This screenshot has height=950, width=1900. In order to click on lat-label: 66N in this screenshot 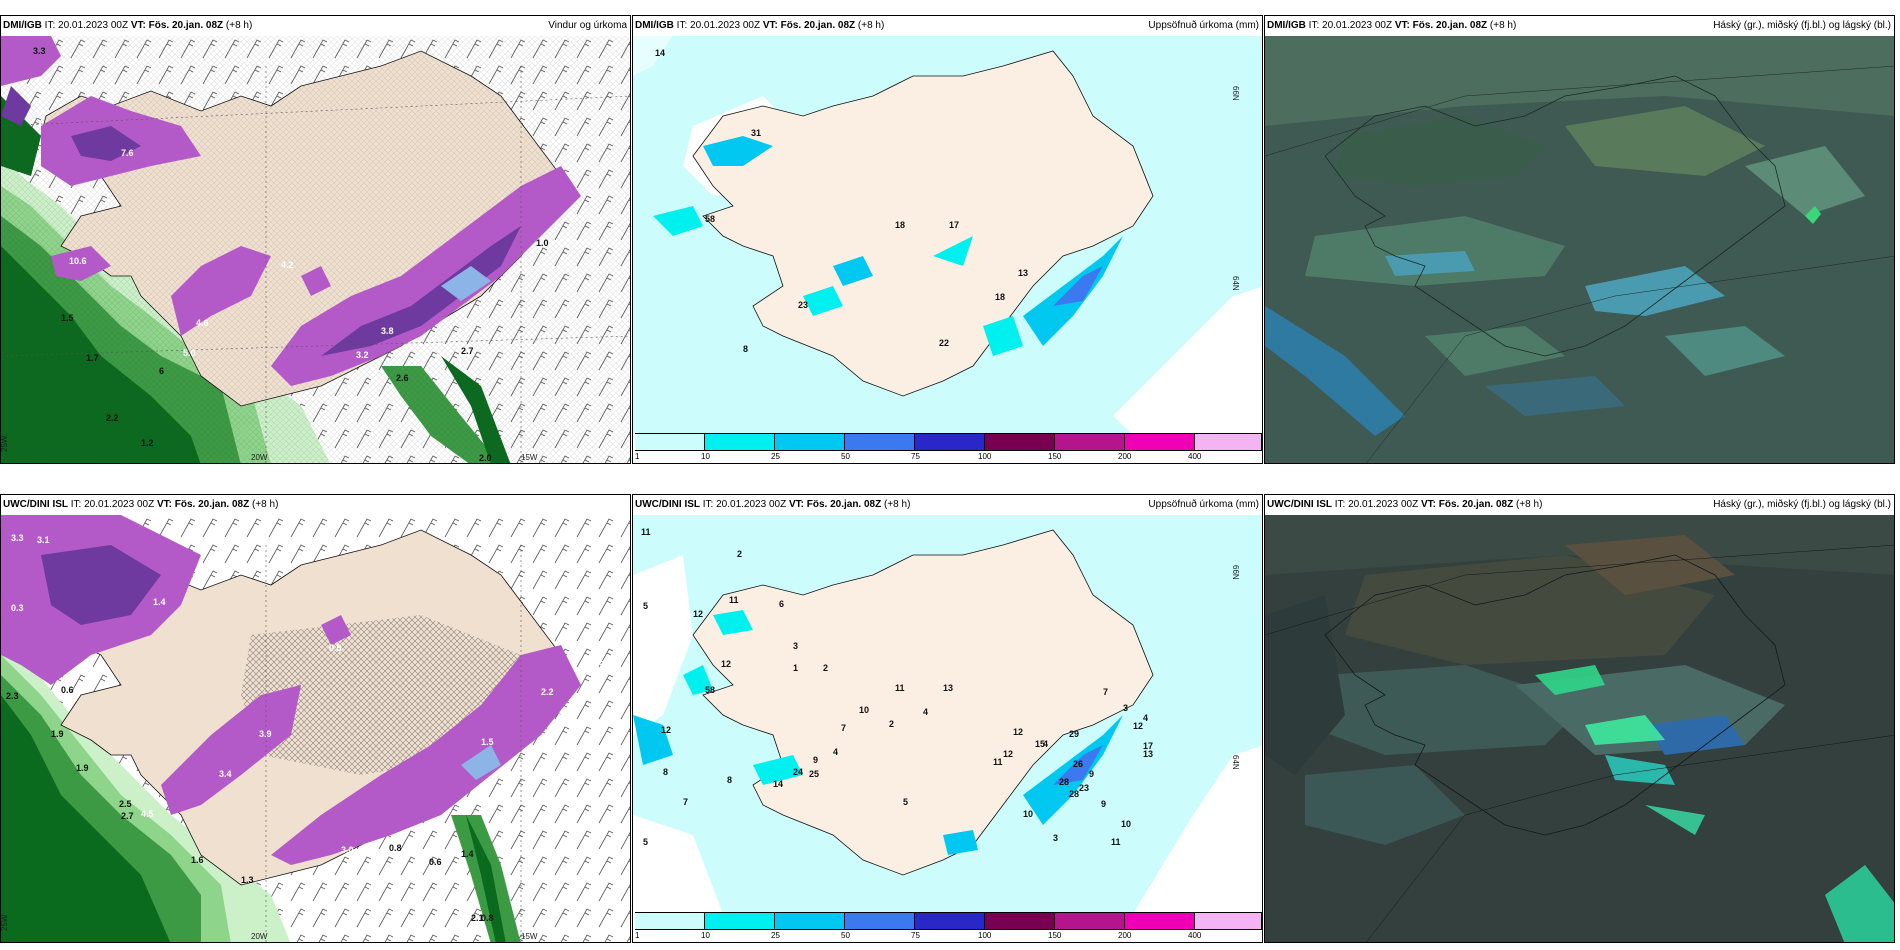, I will do `click(1235, 572)`.